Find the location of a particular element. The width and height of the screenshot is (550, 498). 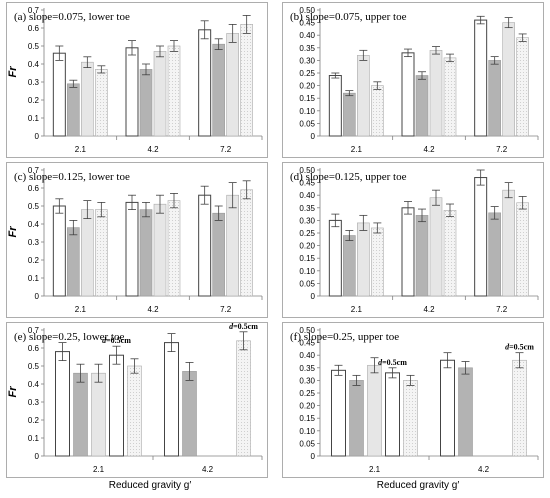

panel-title: (e) slope=0.25, lower toe is located at coordinates (69, 337).